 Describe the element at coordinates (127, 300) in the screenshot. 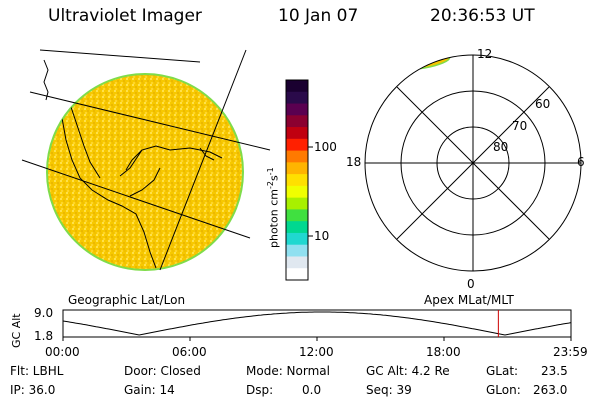

I see `left-panel-label: Geographic Lat/Lon` at that location.